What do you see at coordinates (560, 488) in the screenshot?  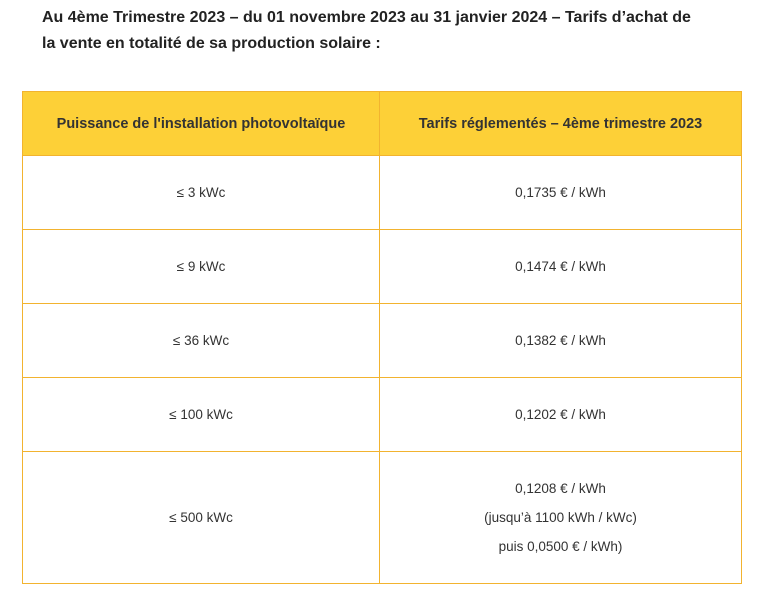 I see `tariff-value: 0,1208 € / kWh` at bounding box center [560, 488].